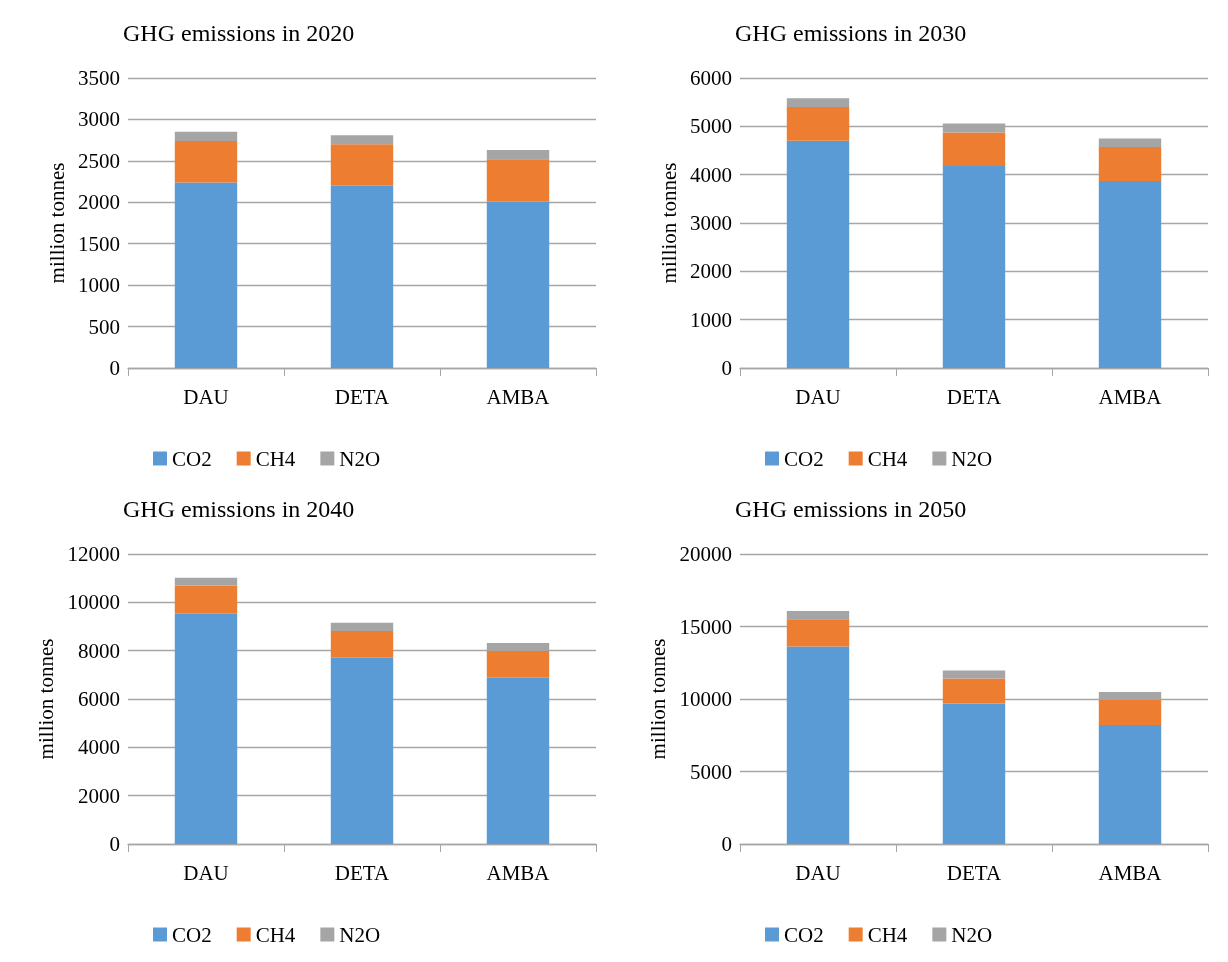 The height and width of the screenshot is (962, 1228). What do you see at coordinates (93, 554) in the screenshot?
I see `y-tick-label: 12000` at bounding box center [93, 554].